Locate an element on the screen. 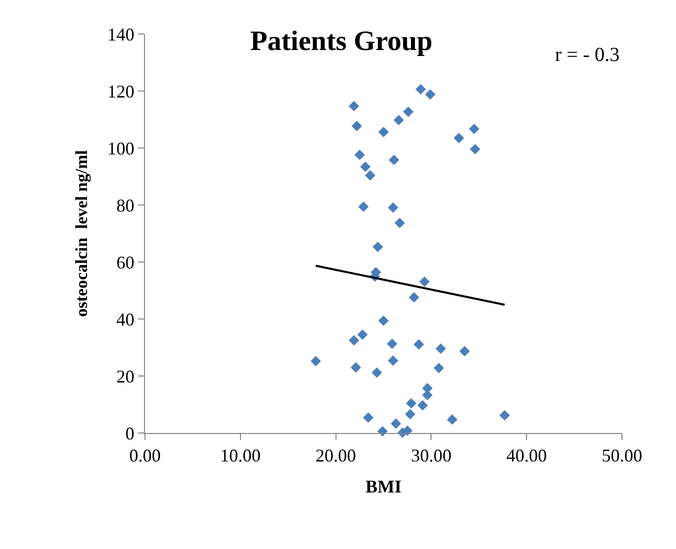  y-tick-label: 120 is located at coordinates (120, 91).